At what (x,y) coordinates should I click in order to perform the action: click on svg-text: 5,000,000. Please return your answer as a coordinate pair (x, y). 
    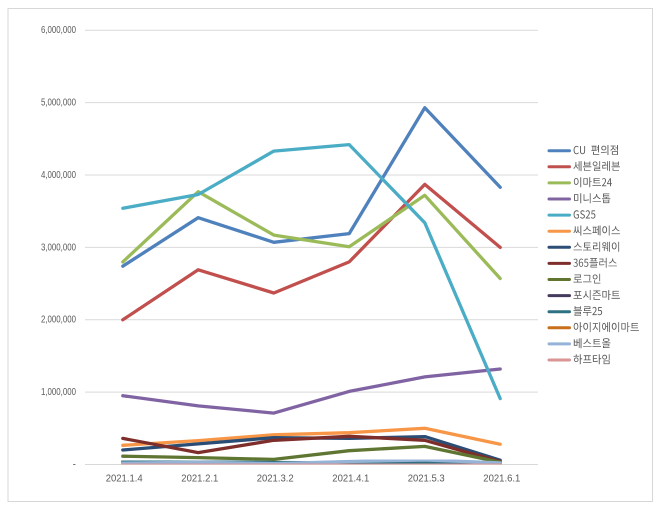
    Looking at the image, I should click on (58, 103).